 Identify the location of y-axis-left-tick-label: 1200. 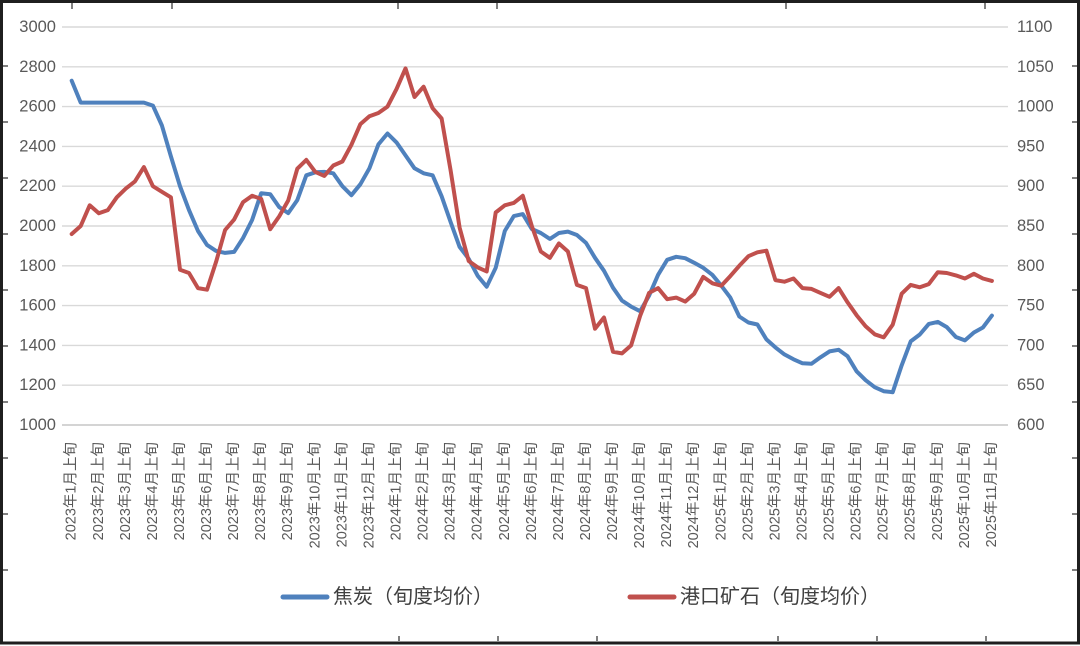
(37, 385).